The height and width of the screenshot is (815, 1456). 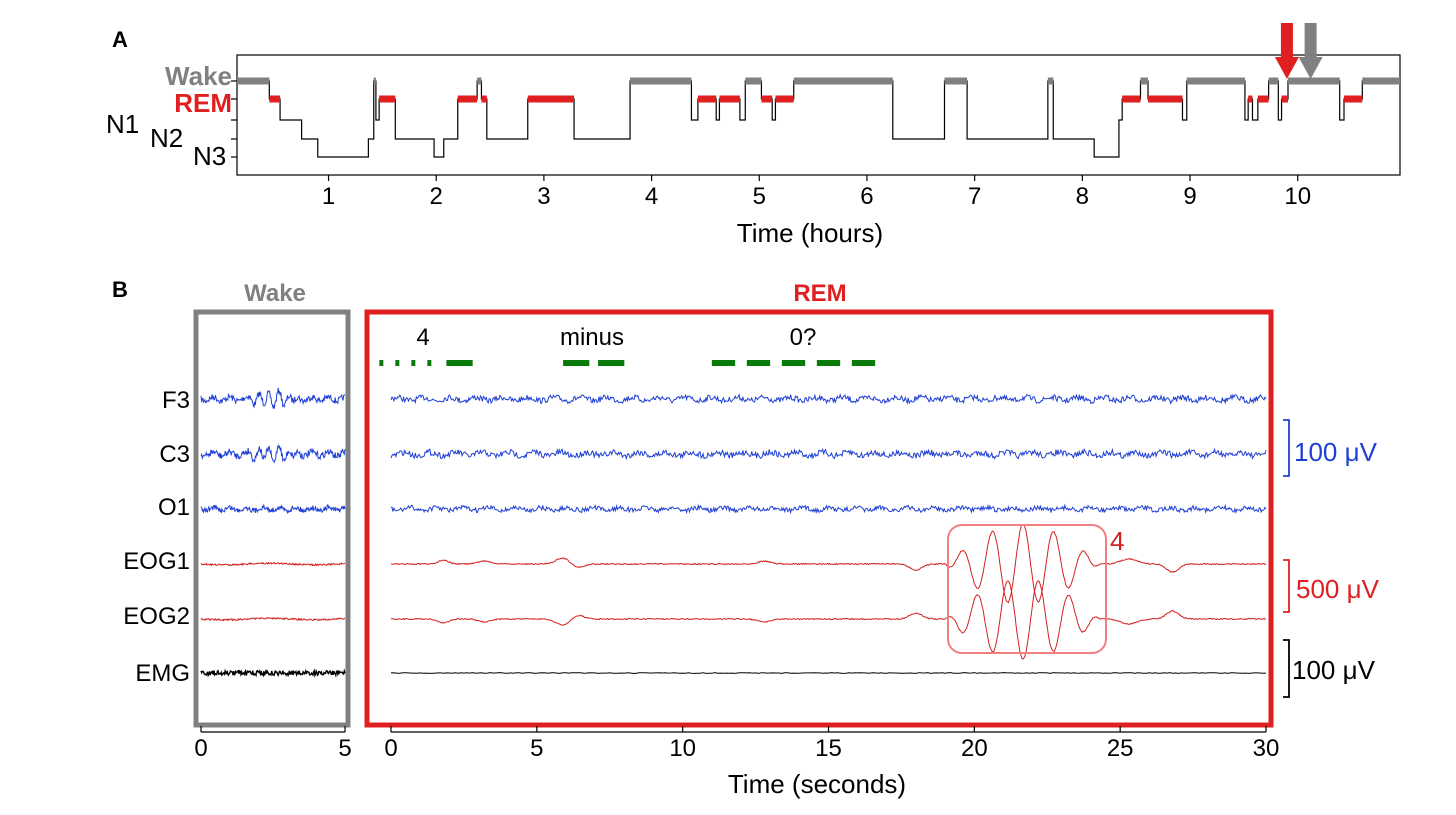 I want to click on panel-b-label: B, so click(x=120, y=289).